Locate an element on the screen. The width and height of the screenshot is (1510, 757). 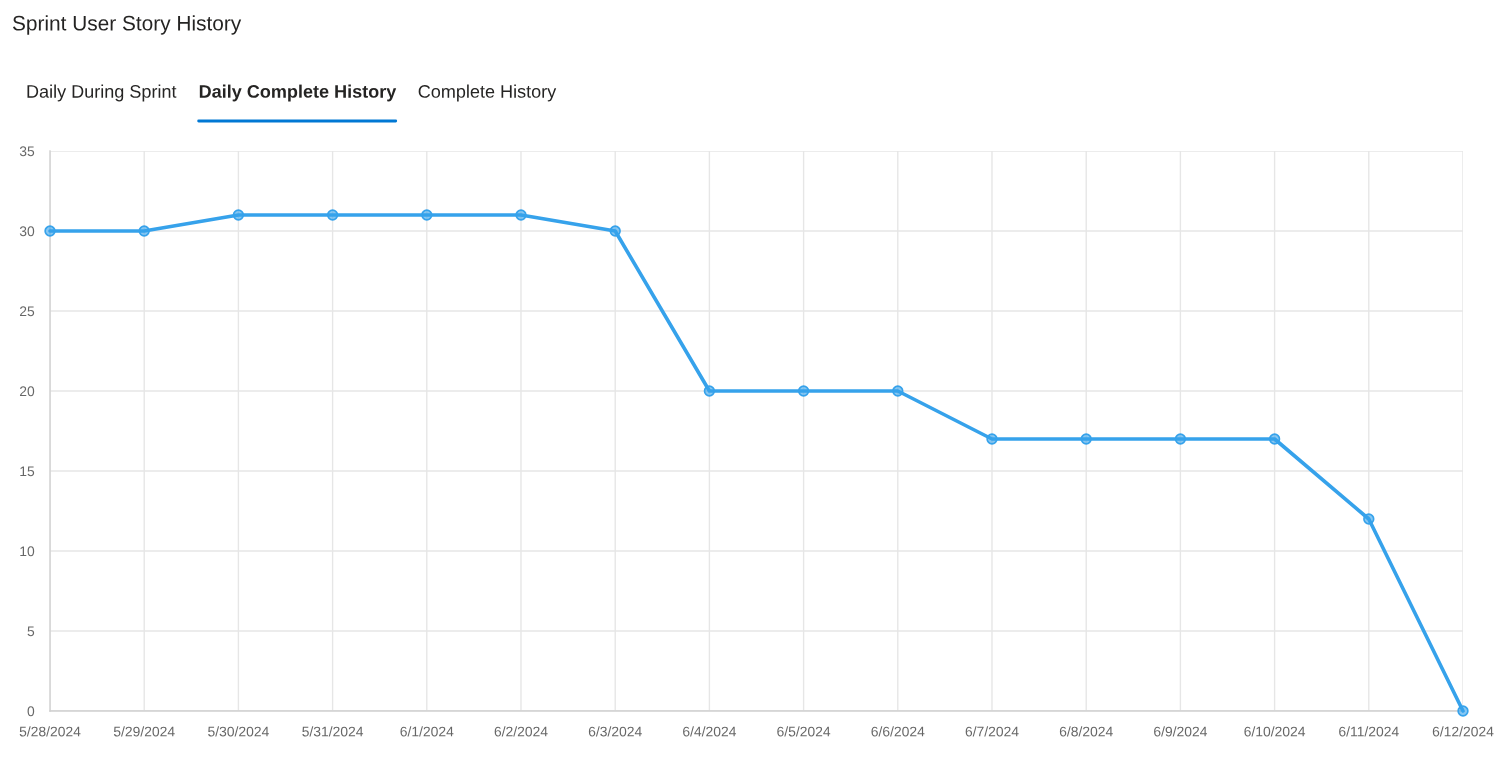
y-tick-label: 20 is located at coordinates (27, 391).